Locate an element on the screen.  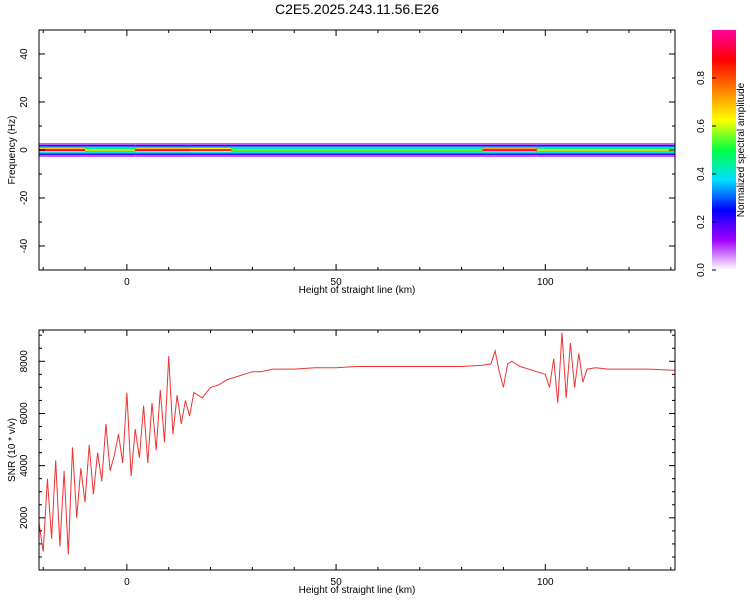
snr-xtick-label: 100 is located at coordinates (545, 582).